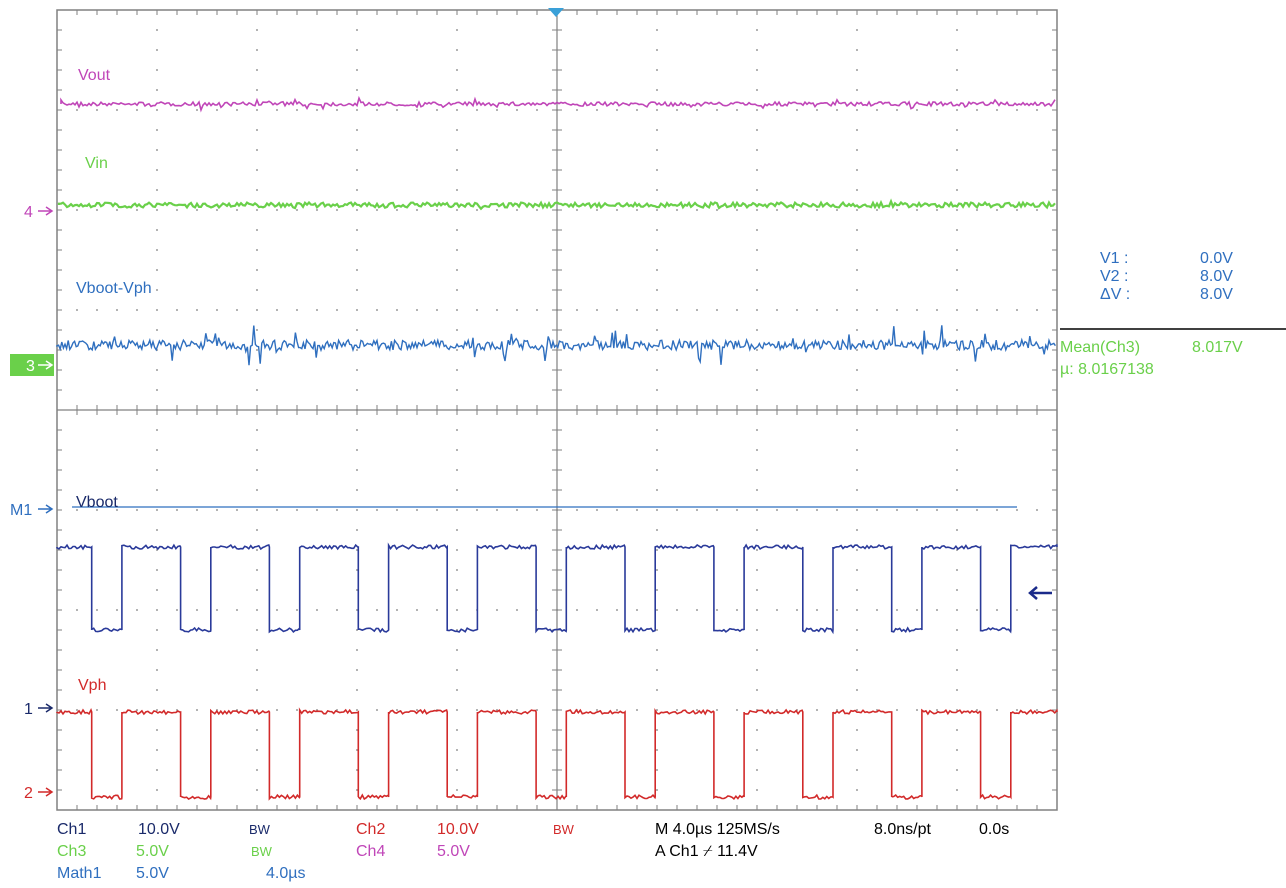 This screenshot has height=888, width=1286. I want to click on status-ch3: Ch3, so click(72, 851).